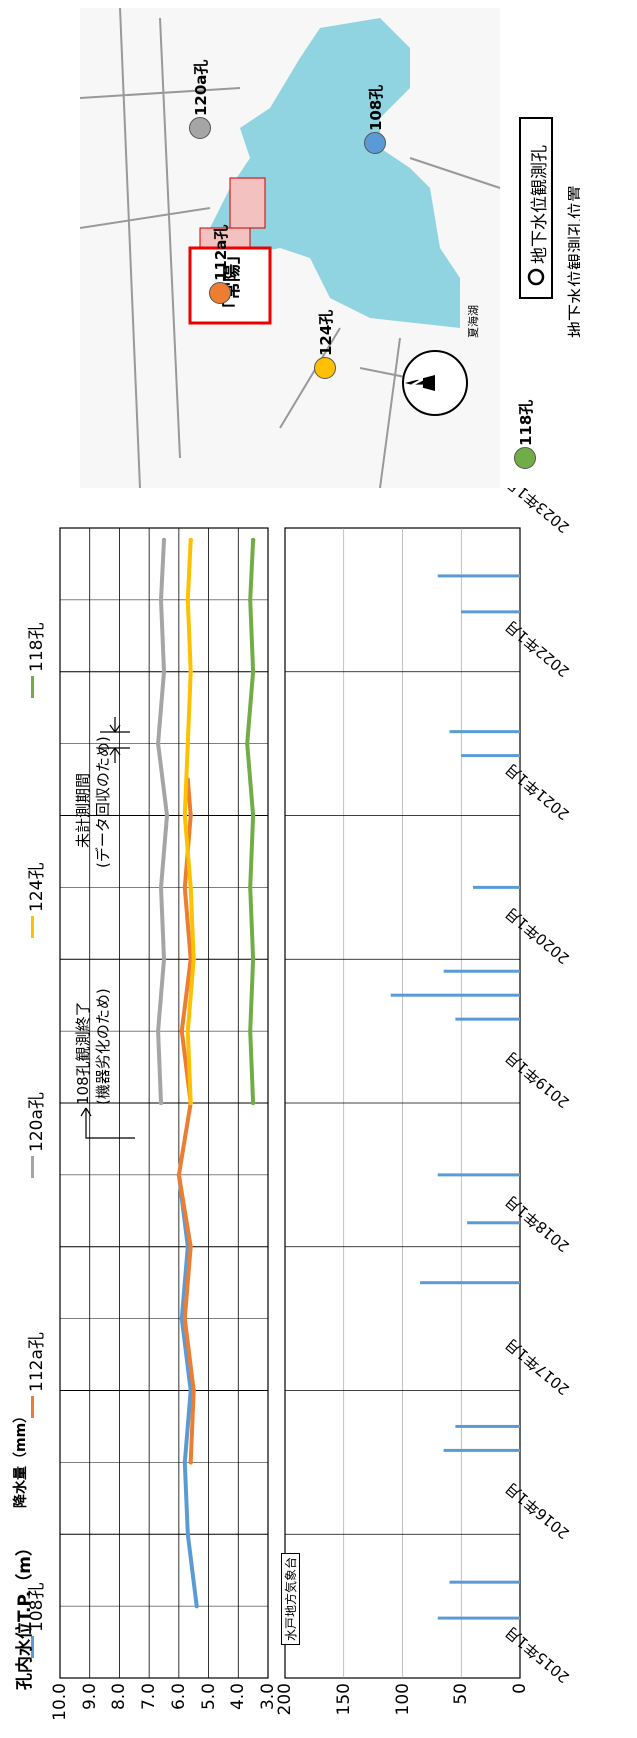  I want to click on rainfall-bars, so click(455, 1097).